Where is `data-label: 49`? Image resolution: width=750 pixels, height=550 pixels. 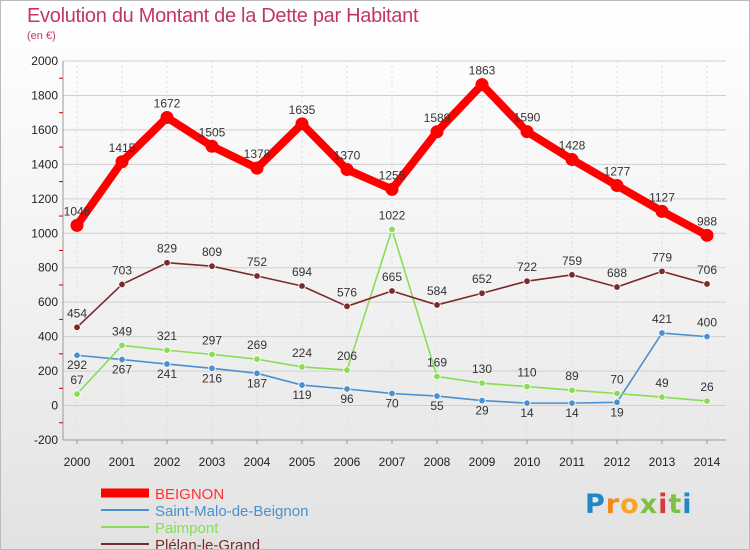 data-label: 49 is located at coordinates (662, 383).